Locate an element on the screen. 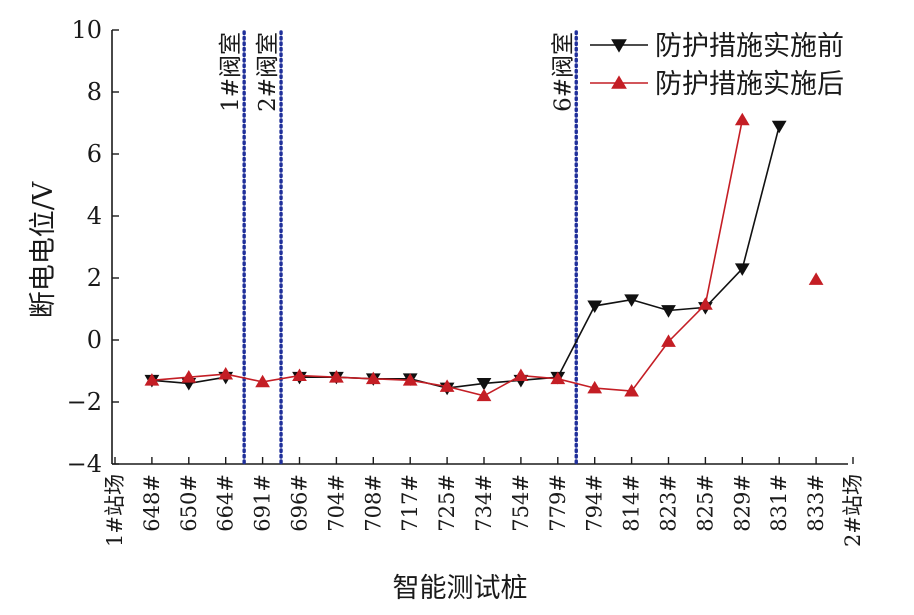  x-tick-label: 708# is located at coordinates (373, 503).